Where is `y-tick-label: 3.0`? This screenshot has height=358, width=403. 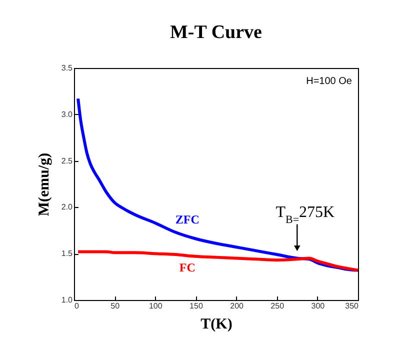
y-tick-label: 3.0 is located at coordinates (67, 114).